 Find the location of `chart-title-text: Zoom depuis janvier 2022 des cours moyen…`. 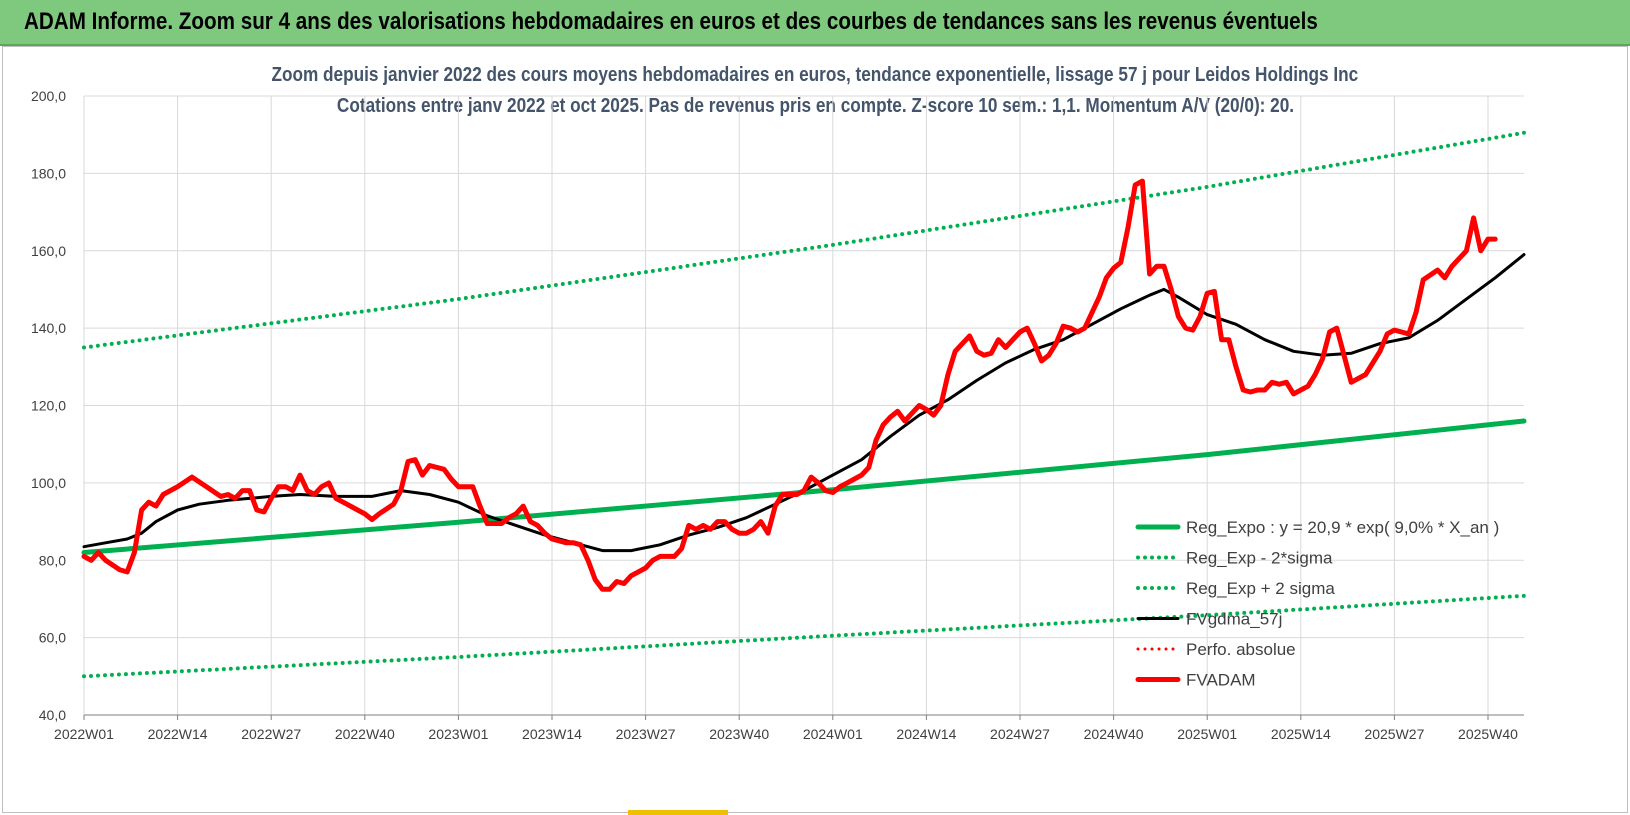

chart-title-text: Zoom depuis janvier 2022 des cours moyen… is located at coordinates (815, 75).